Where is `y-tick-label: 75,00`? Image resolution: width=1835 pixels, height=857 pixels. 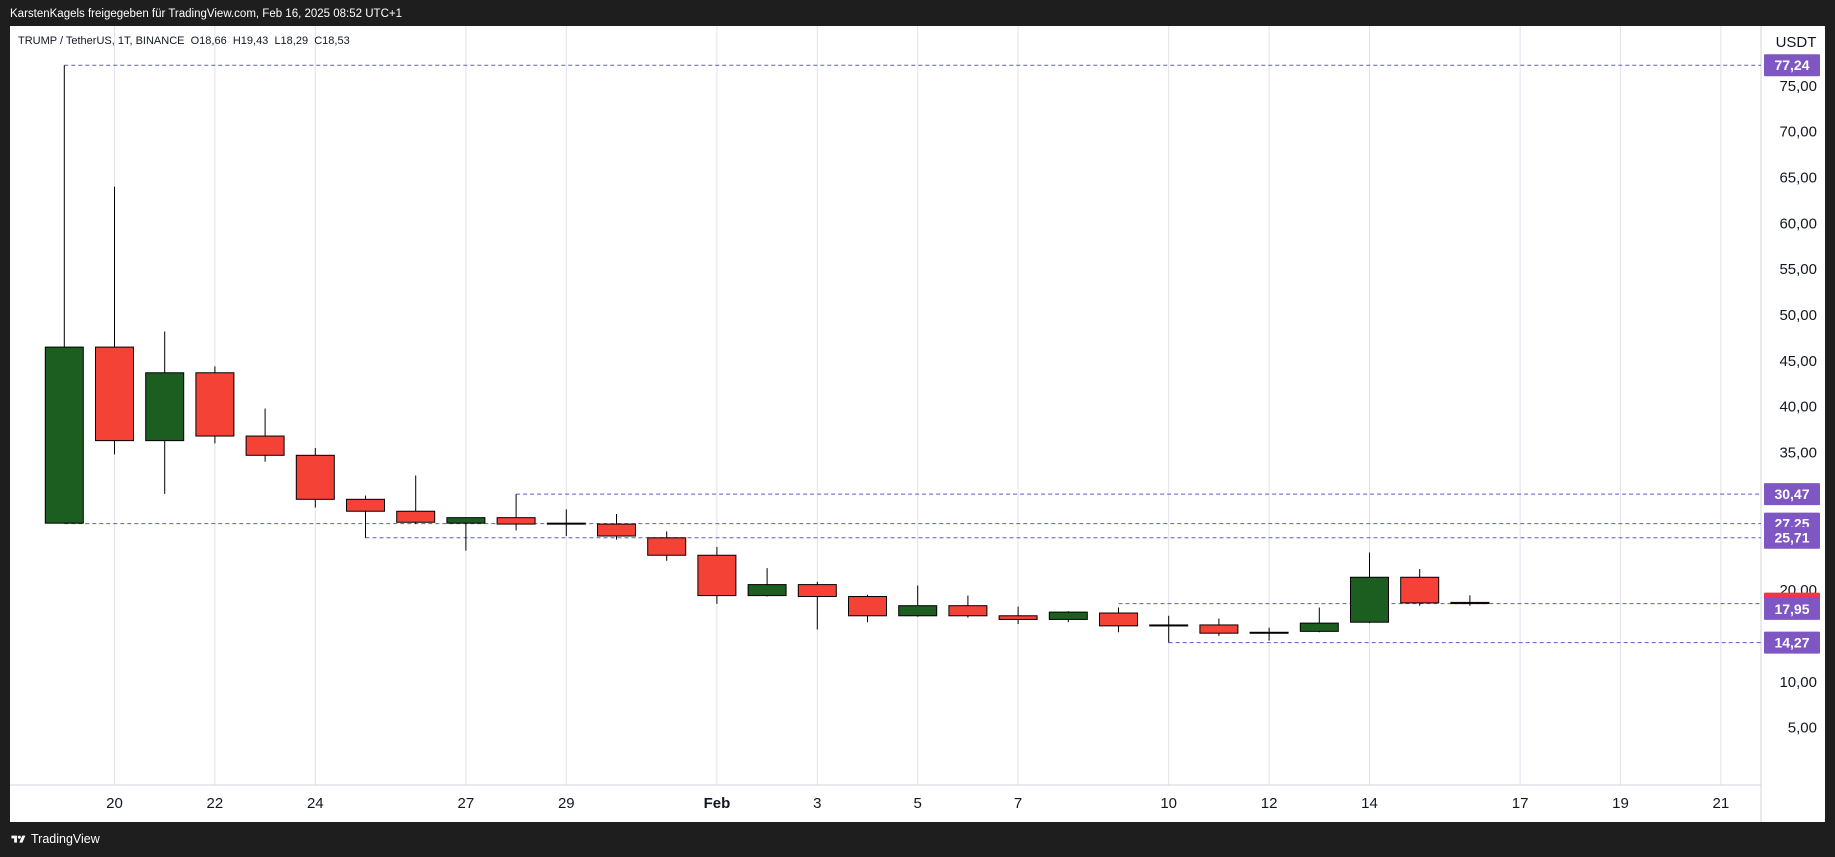 y-tick-label: 75,00 is located at coordinates (1798, 86).